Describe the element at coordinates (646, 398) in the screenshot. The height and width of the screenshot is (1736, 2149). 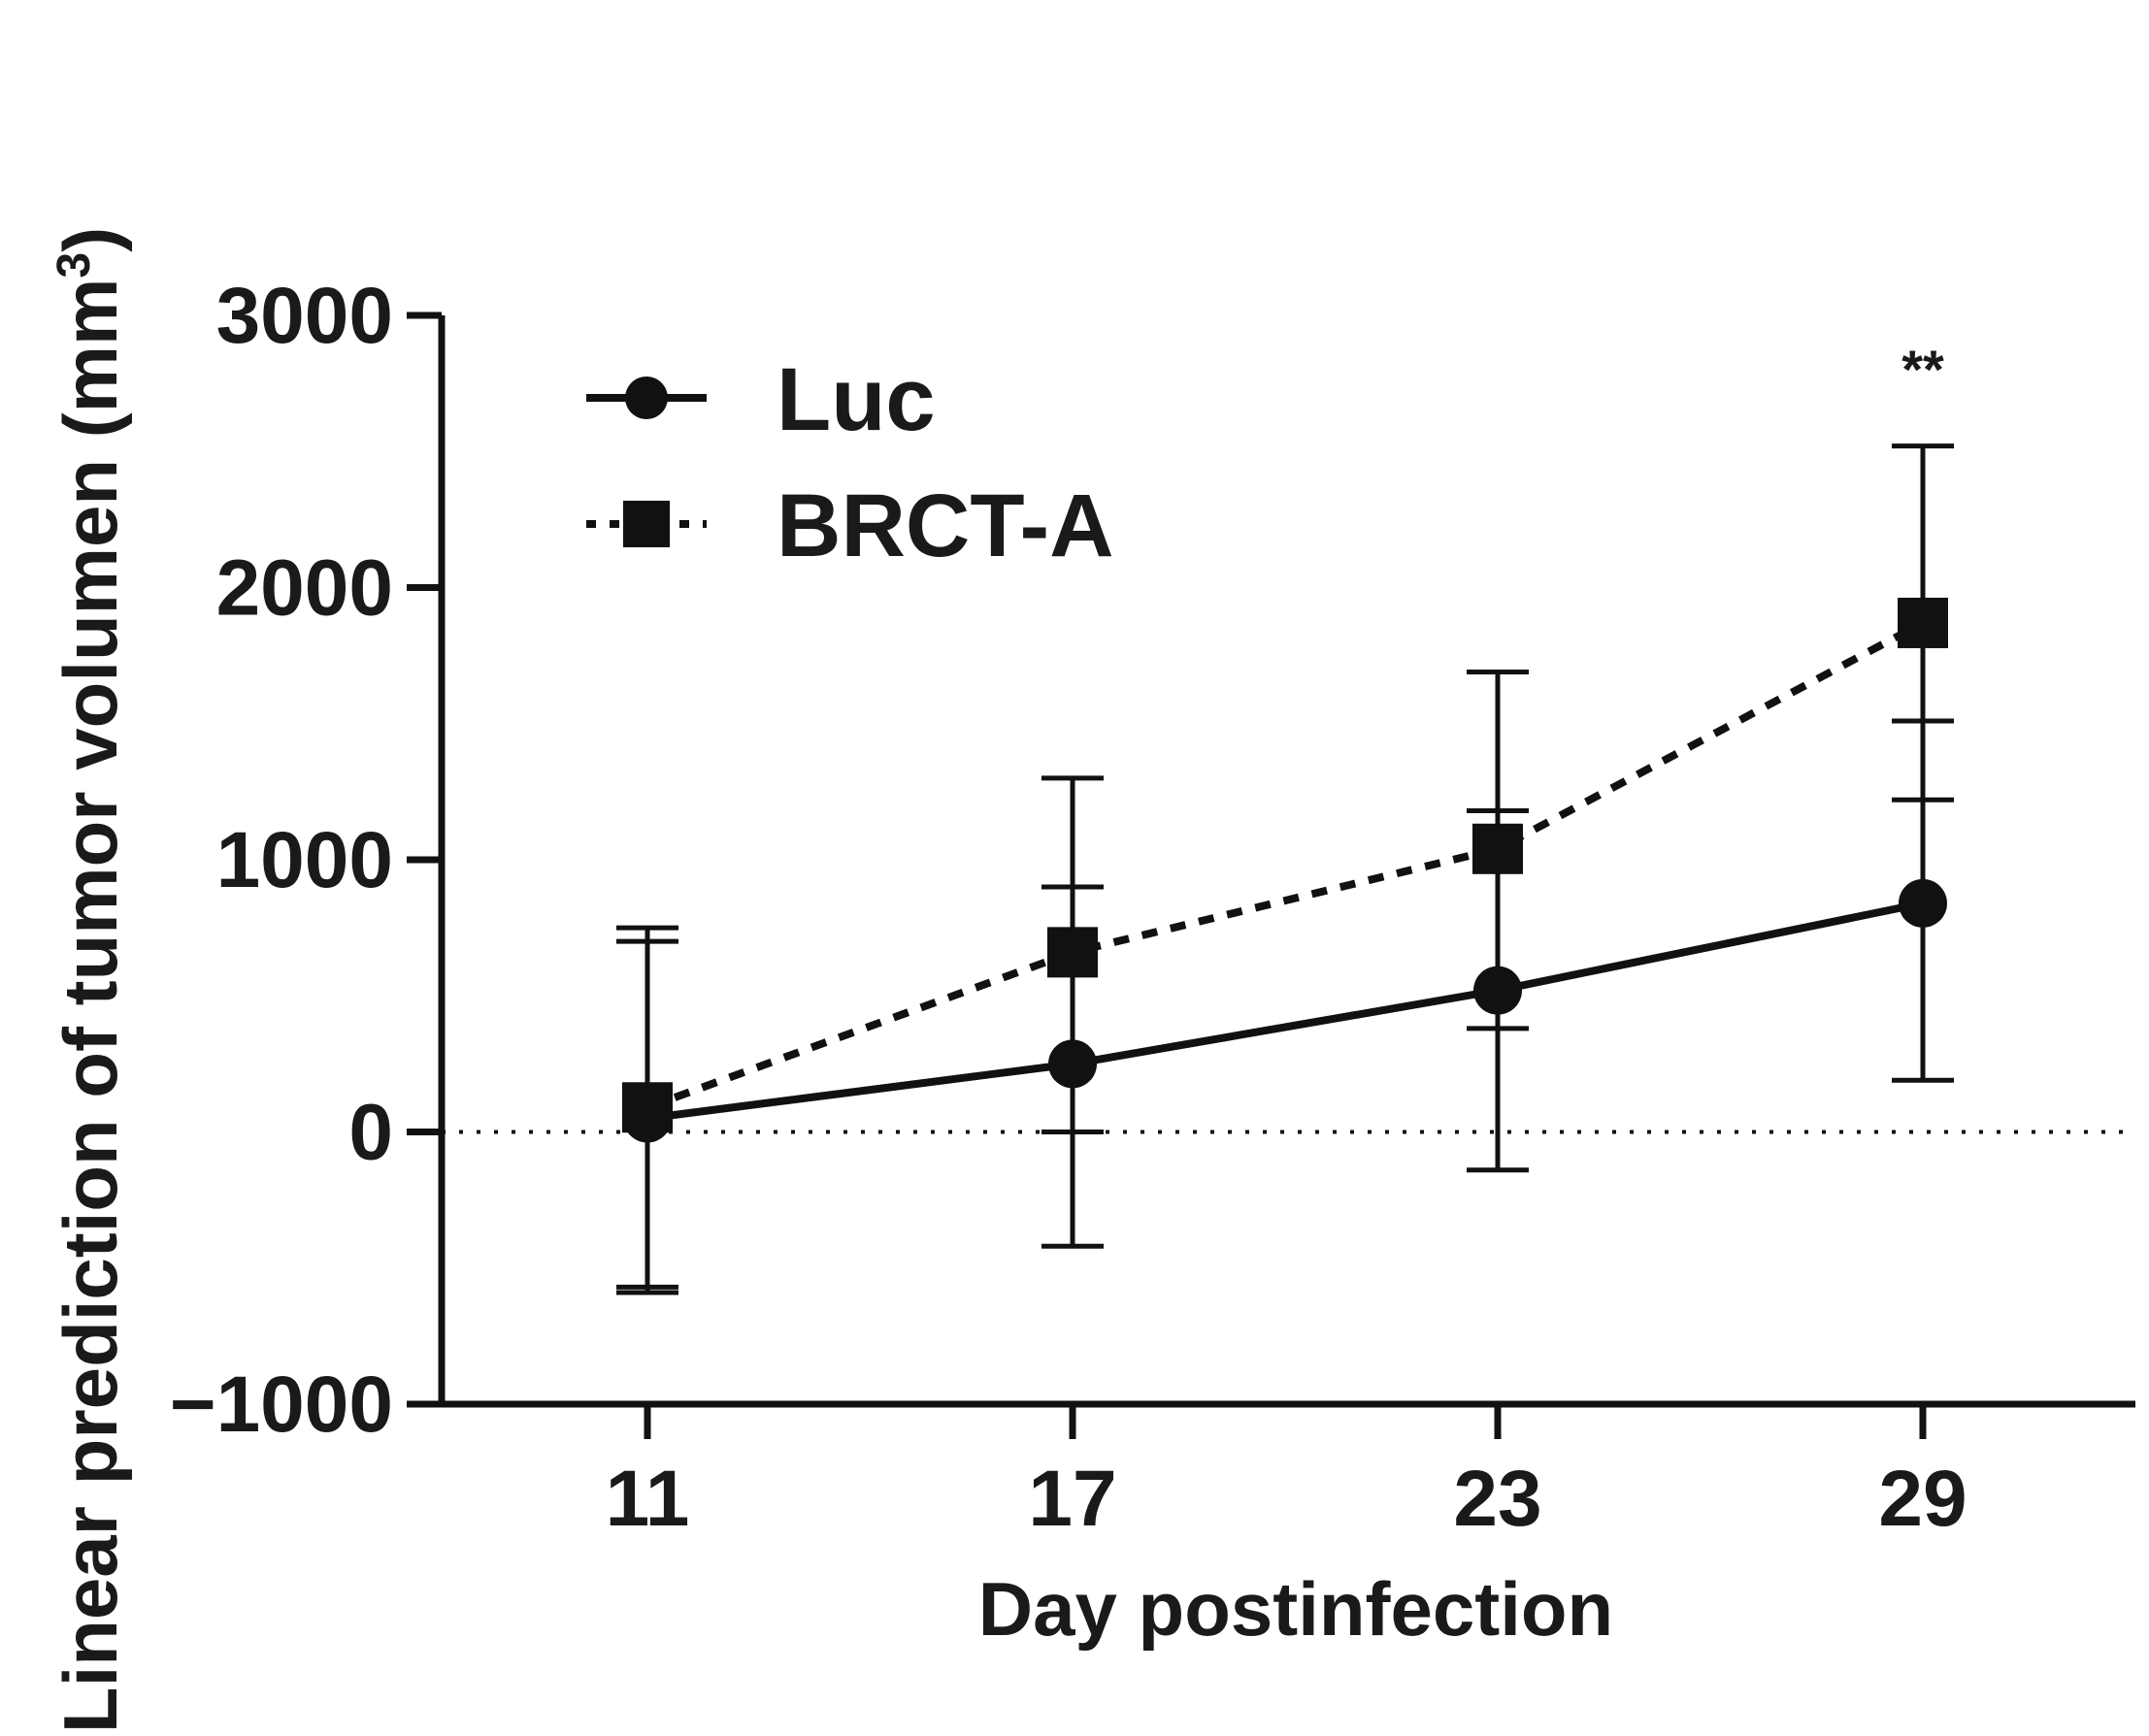
I see `legend-marker-luc` at that location.